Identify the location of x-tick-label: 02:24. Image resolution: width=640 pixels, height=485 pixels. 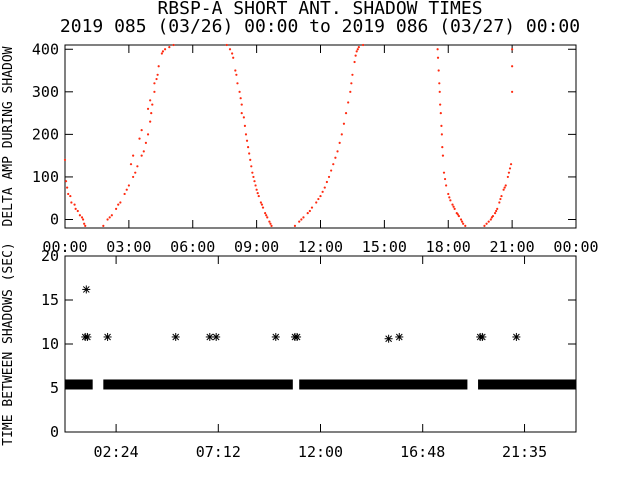
(116, 452).